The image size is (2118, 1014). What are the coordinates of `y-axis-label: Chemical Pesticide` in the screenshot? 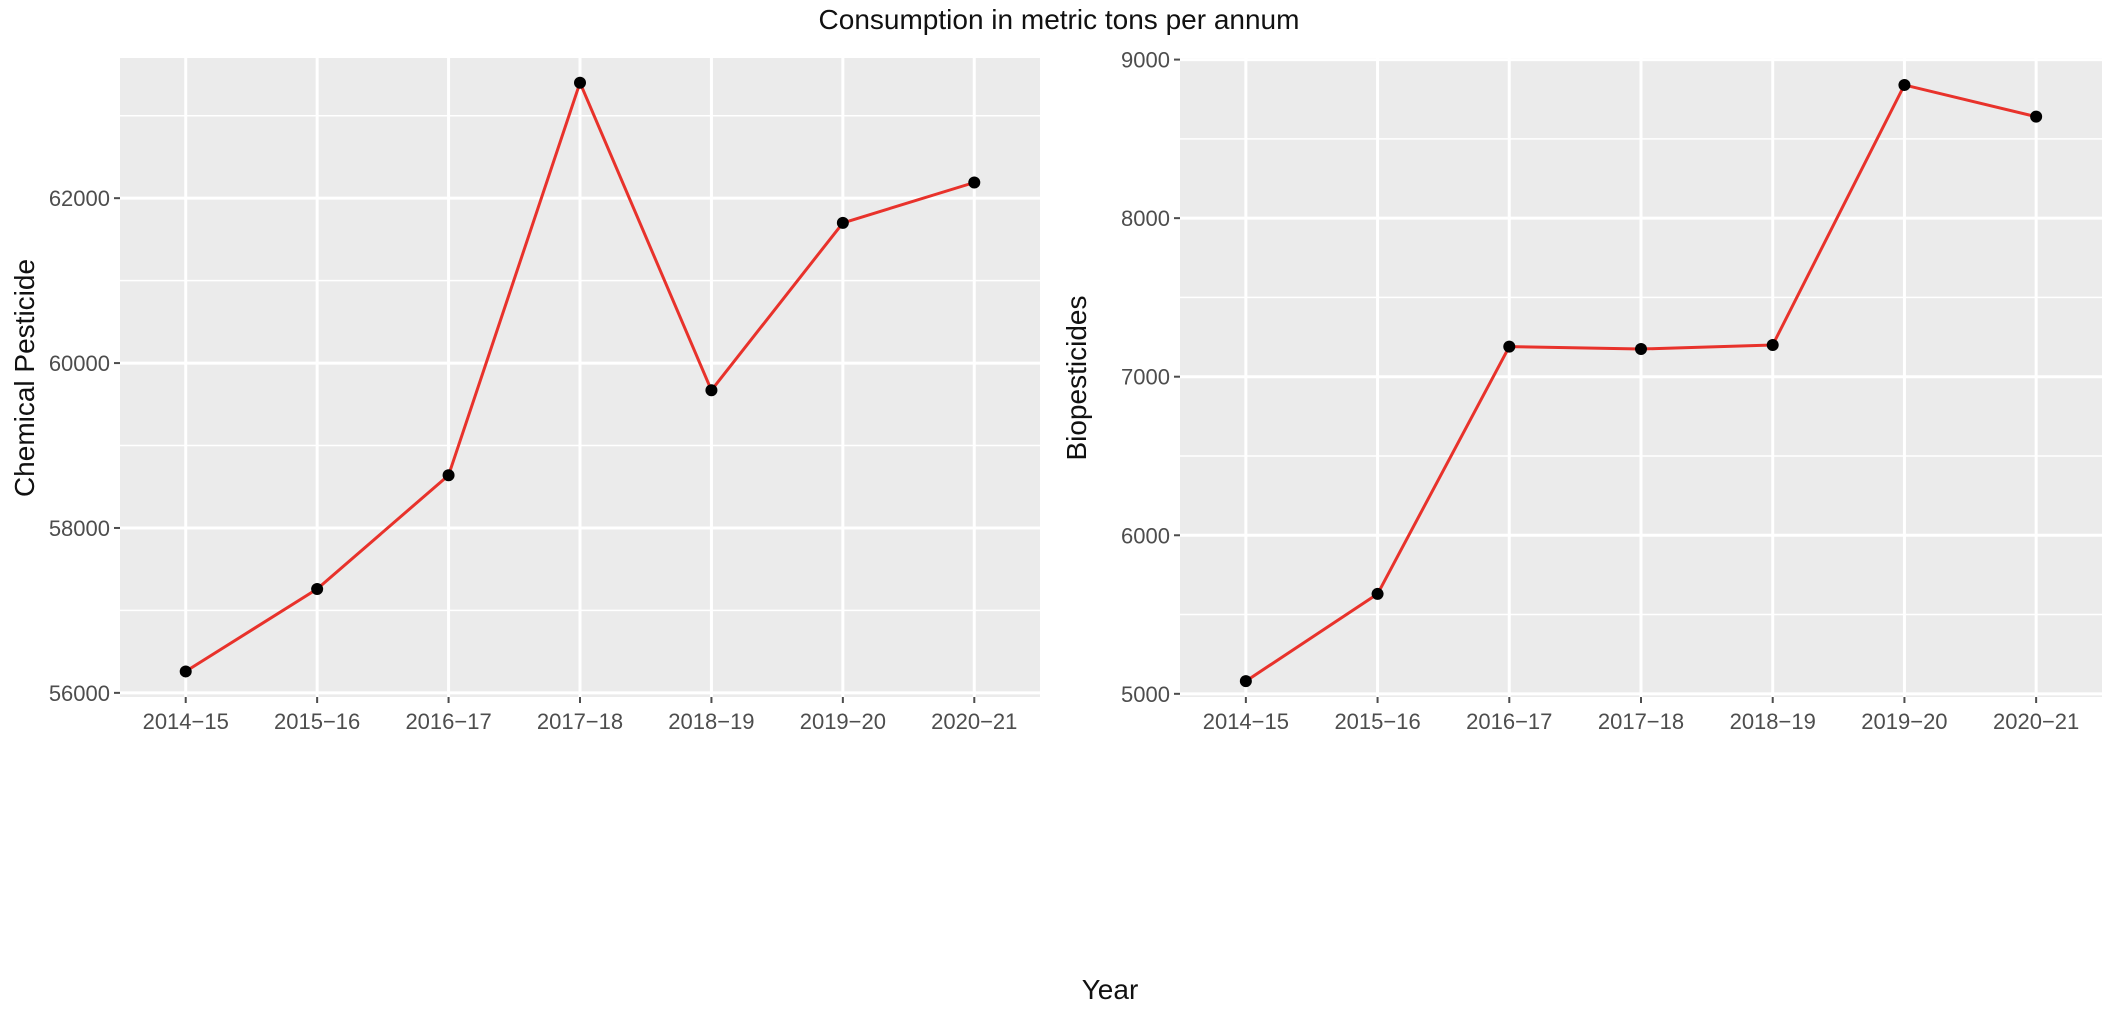 It's located at (24, 378).